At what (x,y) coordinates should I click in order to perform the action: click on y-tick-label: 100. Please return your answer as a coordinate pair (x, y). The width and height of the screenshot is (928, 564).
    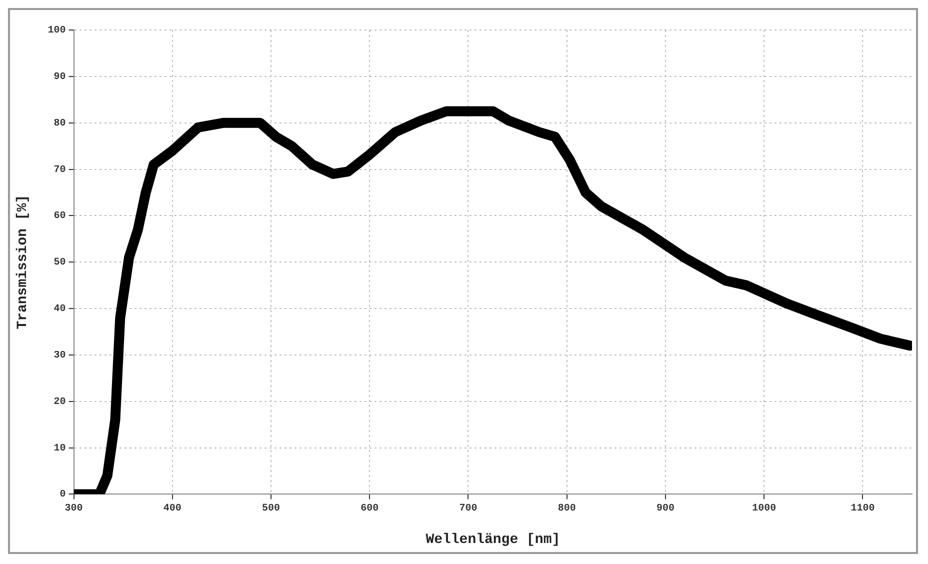
    Looking at the image, I should click on (57, 31).